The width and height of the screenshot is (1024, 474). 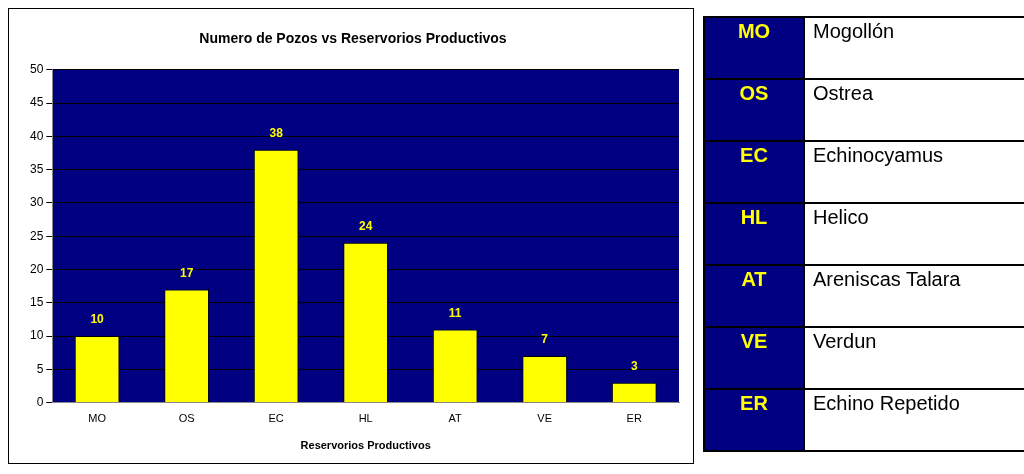 What do you see at coordinates (914, 172) in the screenshot?
I see `text: Echinocyamus` at bounding box center [914, 172].